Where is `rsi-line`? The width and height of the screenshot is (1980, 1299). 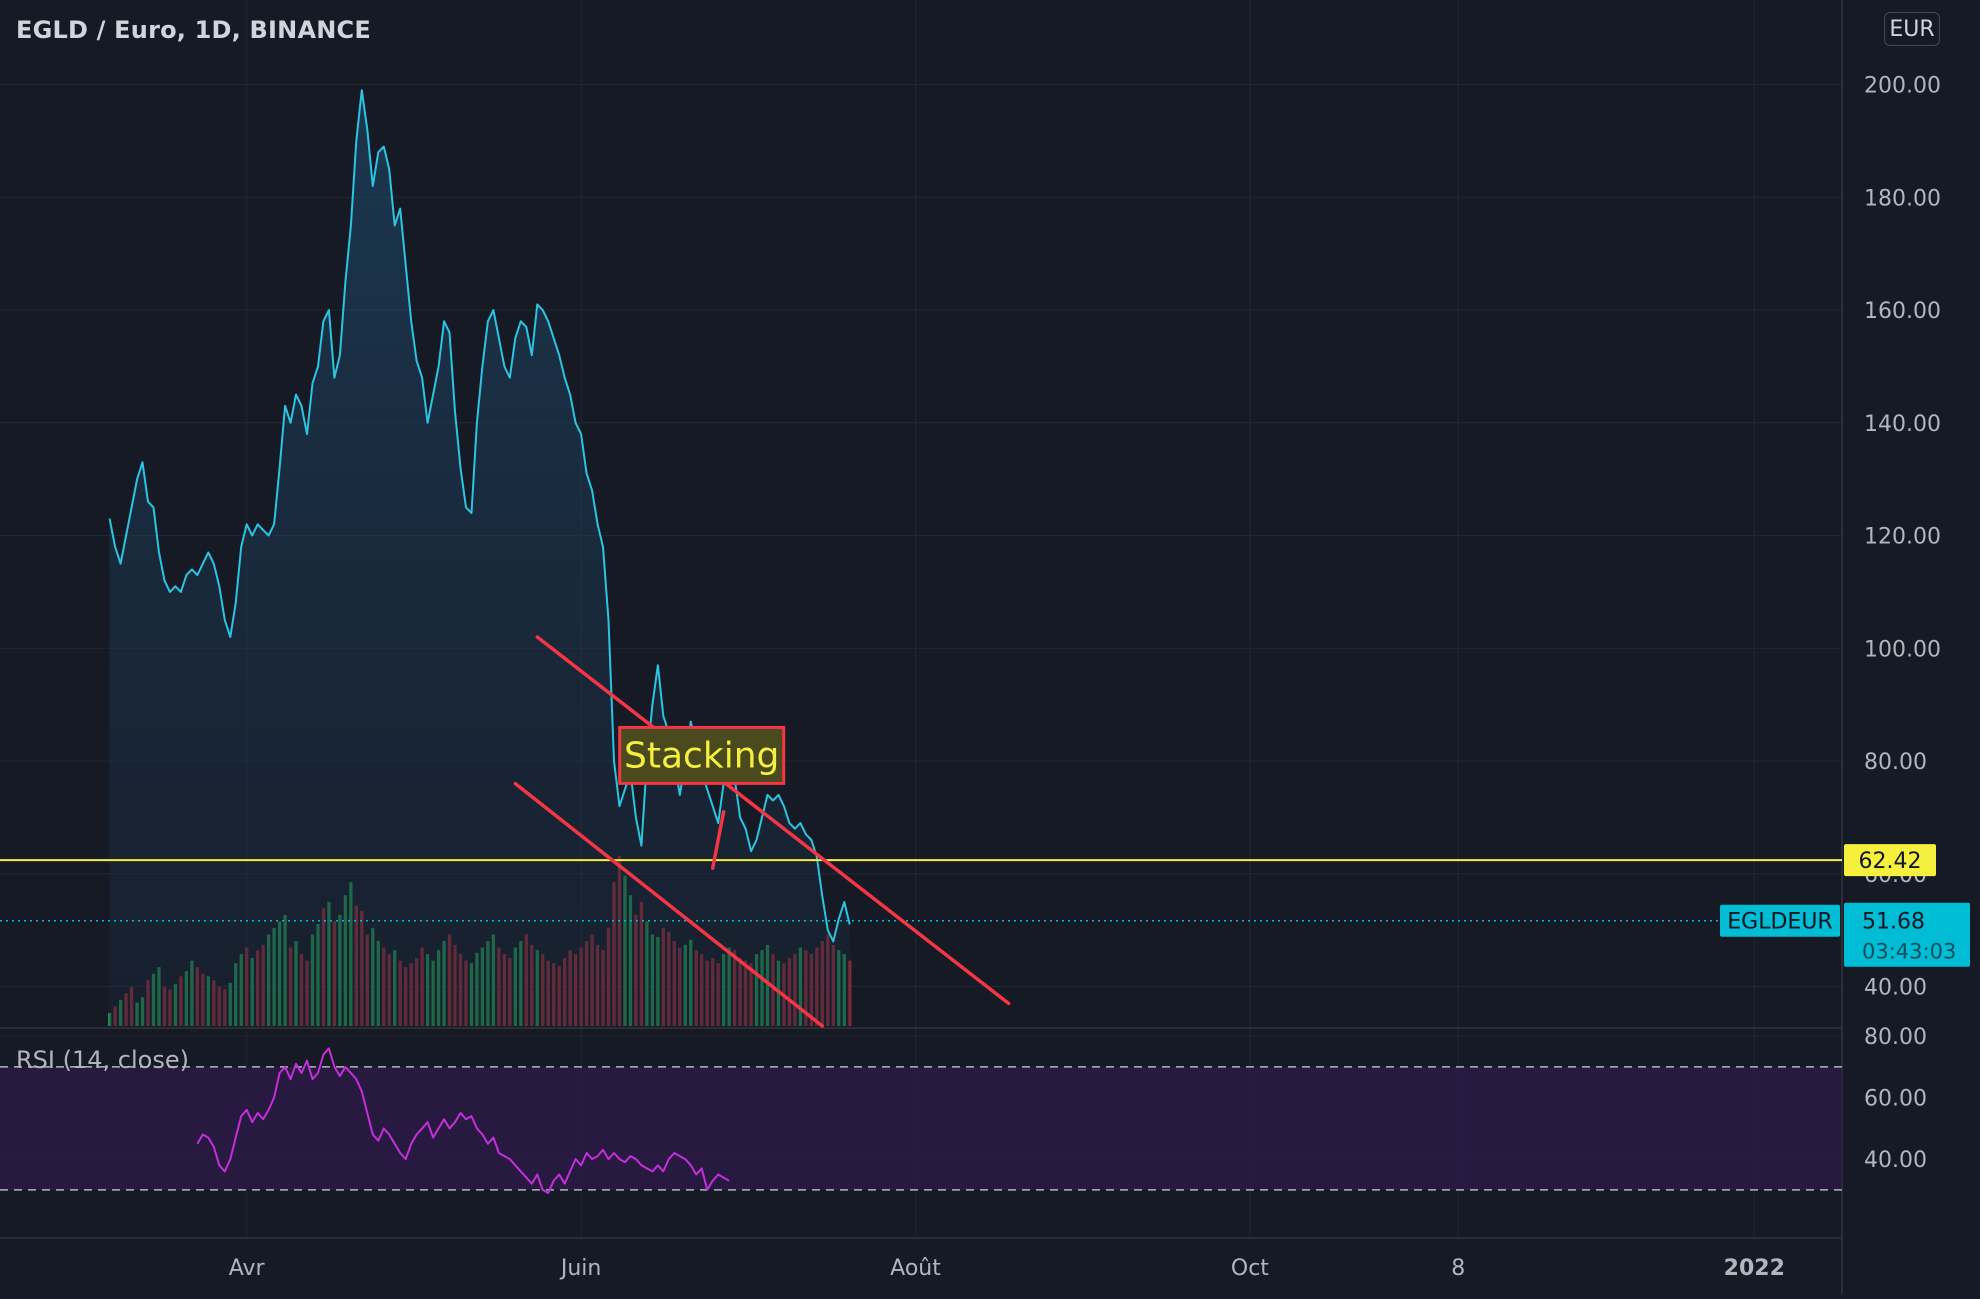
rsi-line is located at coordinates (463, 1120).